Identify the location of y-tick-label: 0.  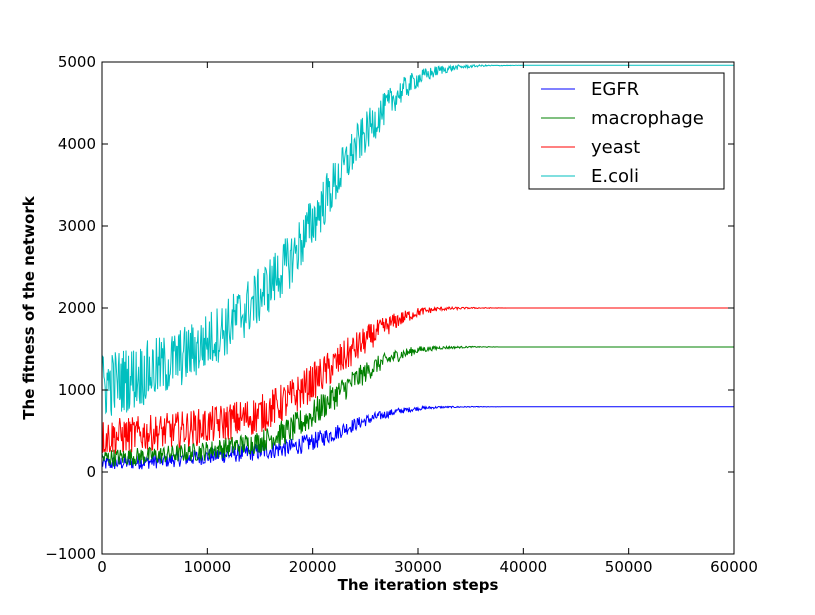
(91, 472).